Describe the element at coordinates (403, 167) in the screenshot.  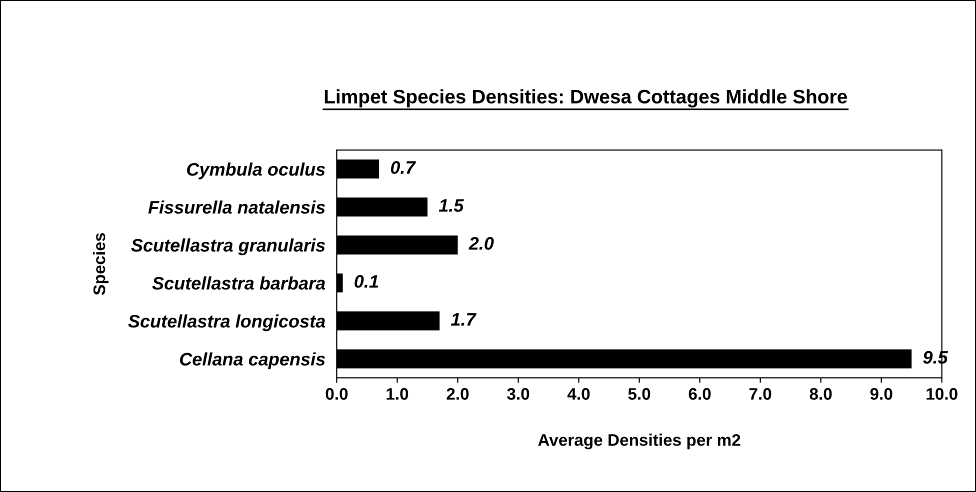
I see `data-label: 0.7` at that location.